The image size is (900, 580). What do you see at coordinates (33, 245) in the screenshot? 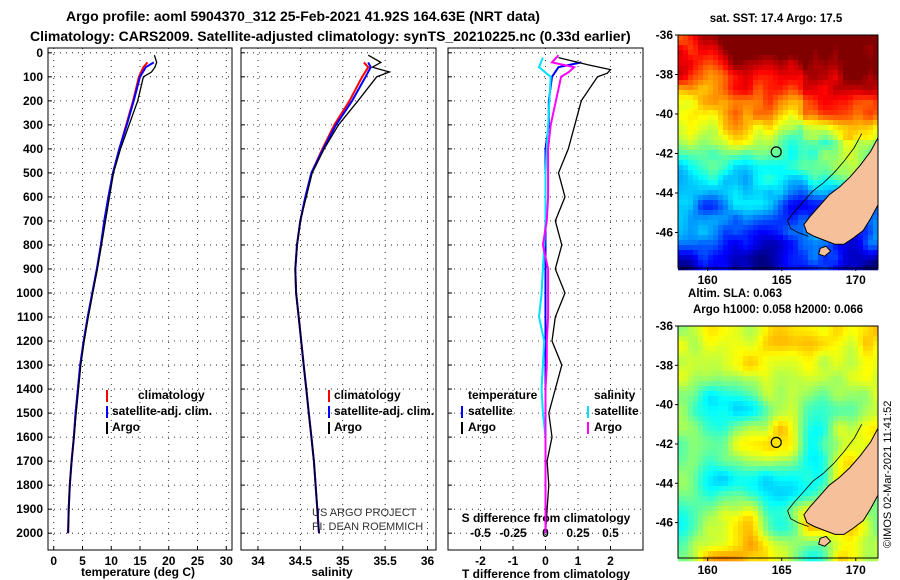
I see `pressure-tick-label: 800` at bounding box center [33, 245].